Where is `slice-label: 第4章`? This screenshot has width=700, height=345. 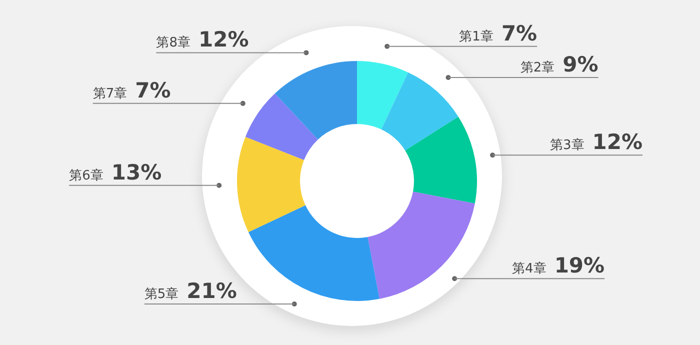 slice-label: 第4章 is located at coordinates (529, 269).